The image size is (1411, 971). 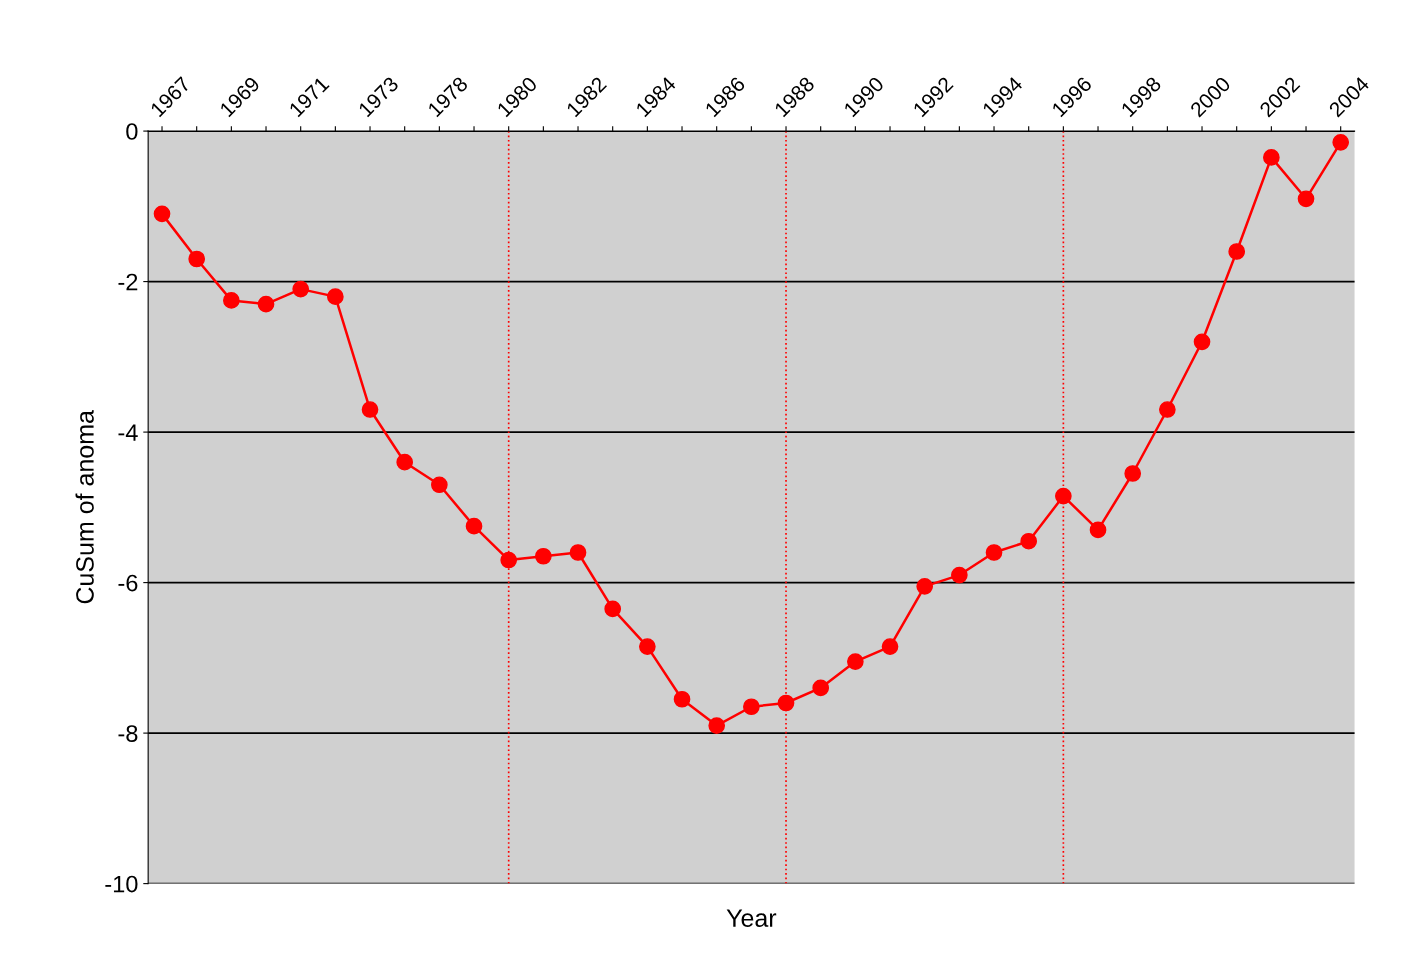 I want to click on y-tick-label: -6, so click(x=128, y=583).